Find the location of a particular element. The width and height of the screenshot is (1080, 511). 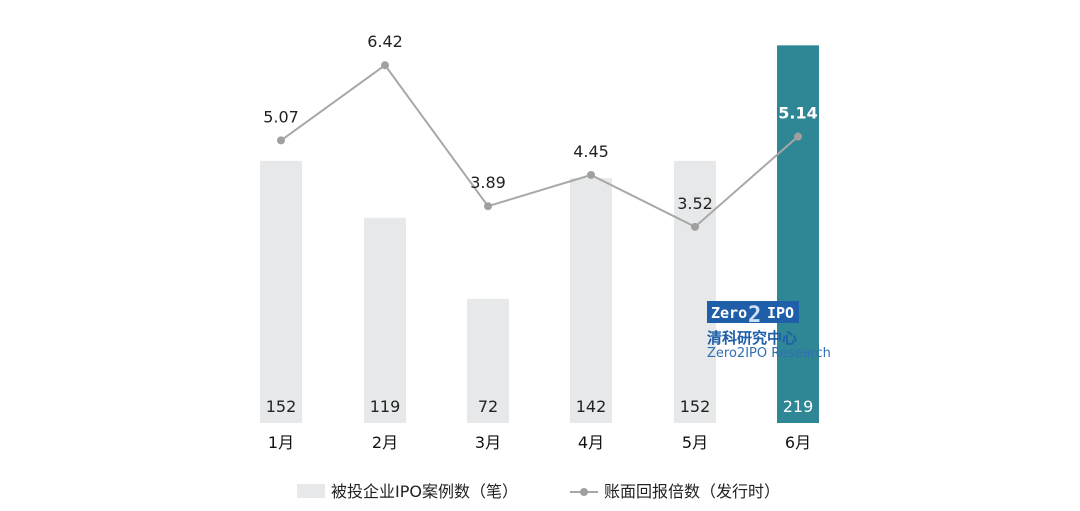

watermark-logo-right: IPO is located at coordinates (780, 313).